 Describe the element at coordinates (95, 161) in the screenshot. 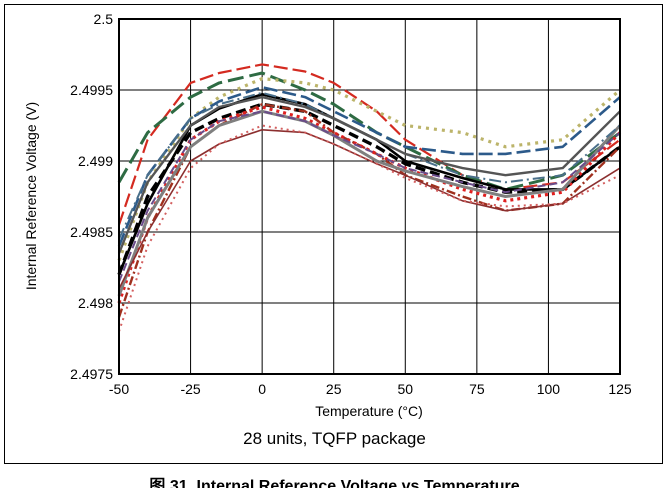

I see `y-tick-label: 2.499` at that location.